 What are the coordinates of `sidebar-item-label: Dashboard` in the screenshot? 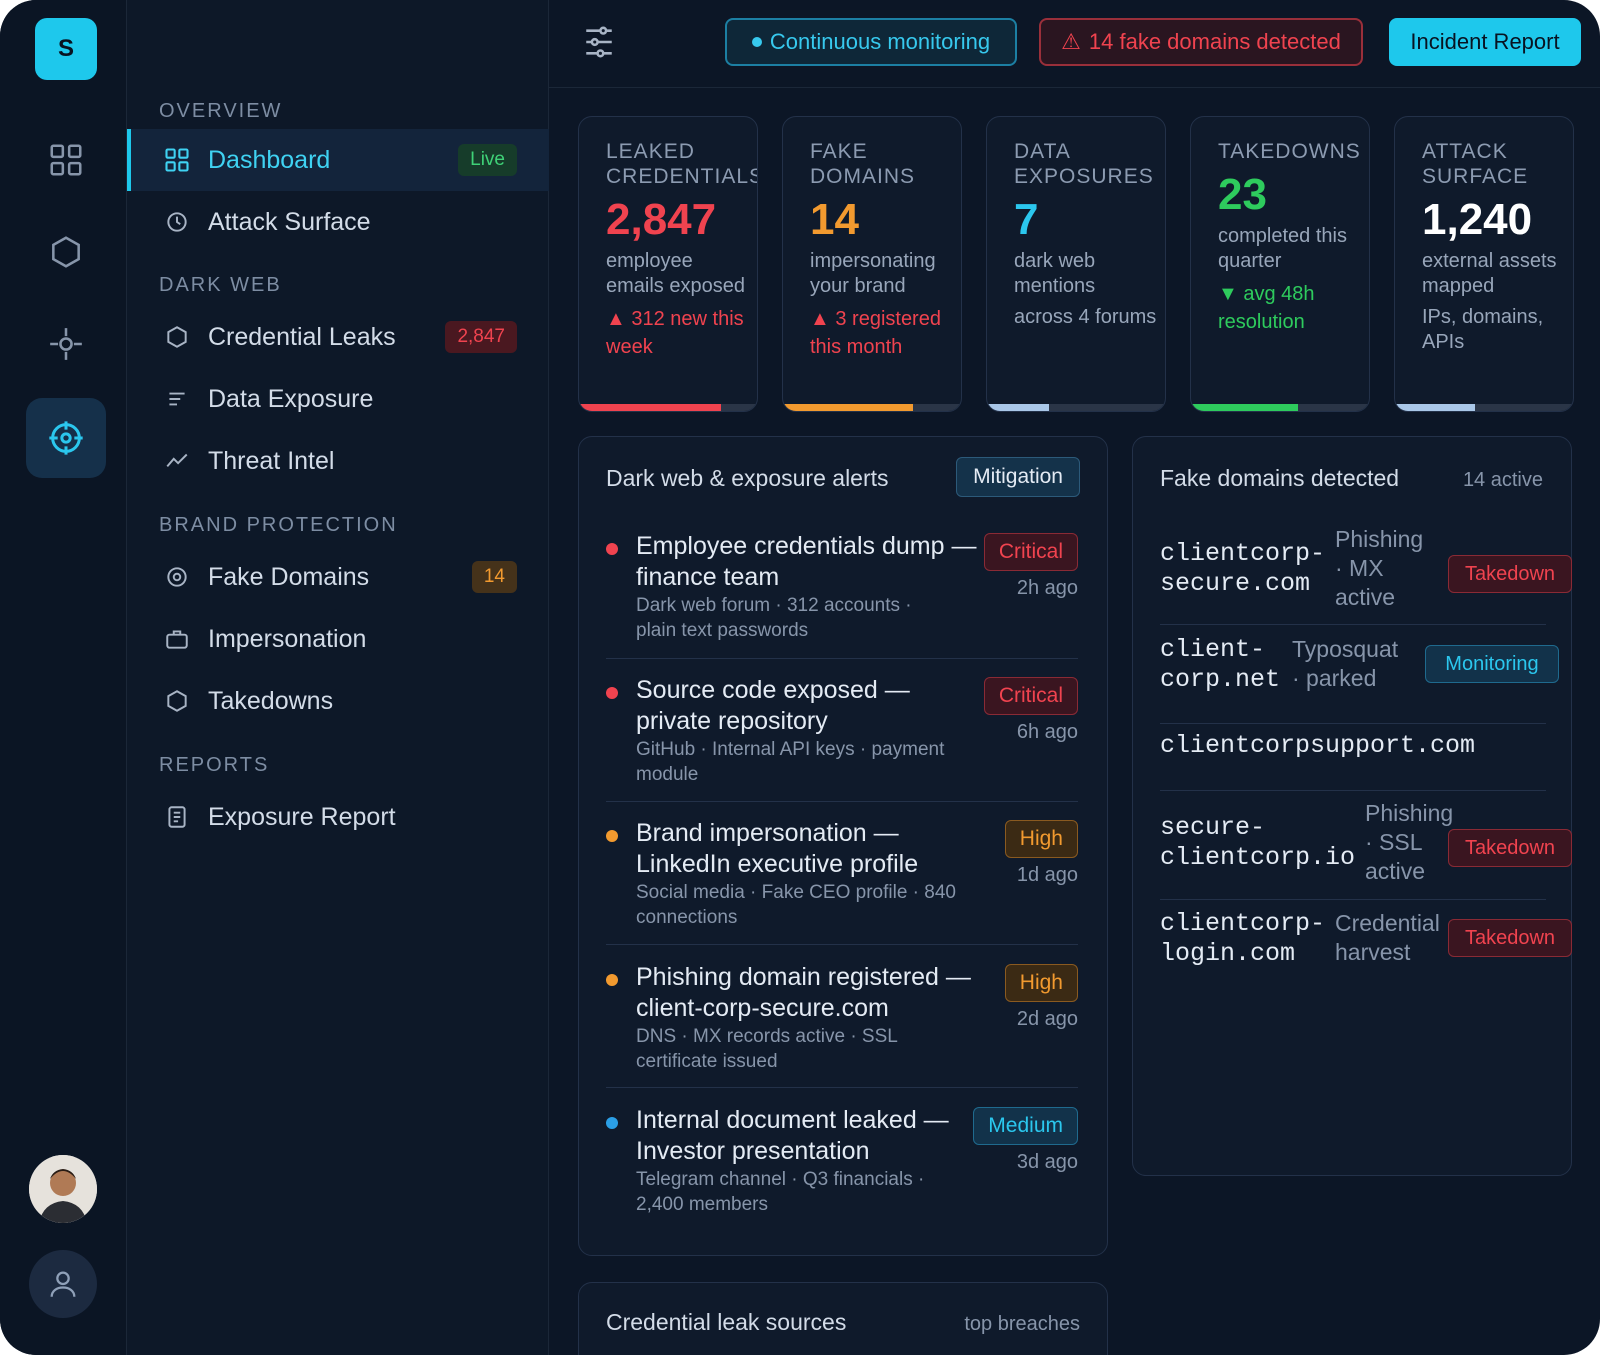 It's located at (269, 159).